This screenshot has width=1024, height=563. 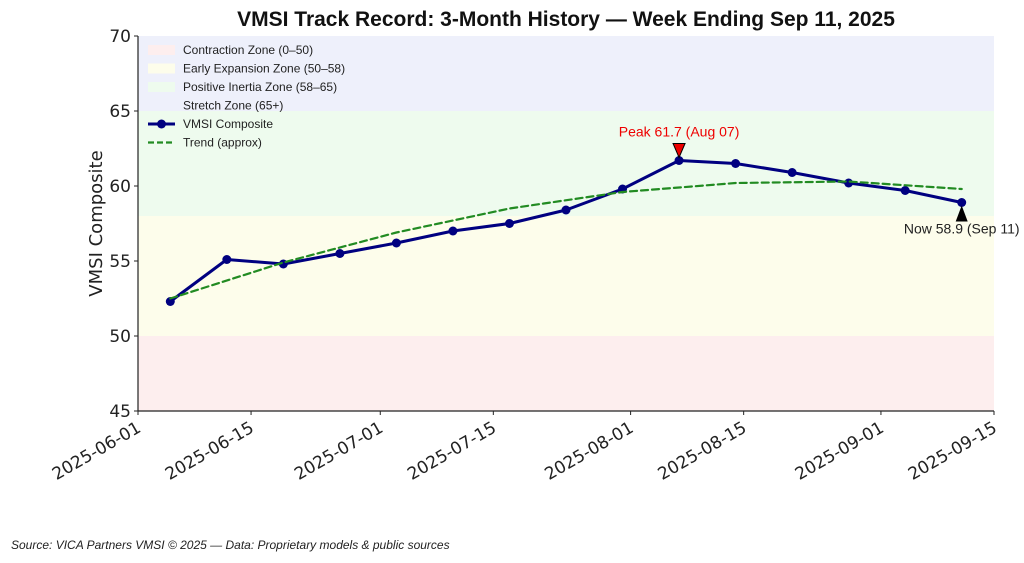 I want to click on x-tick-label: 2025-08-01, so click(x=590, y=451).